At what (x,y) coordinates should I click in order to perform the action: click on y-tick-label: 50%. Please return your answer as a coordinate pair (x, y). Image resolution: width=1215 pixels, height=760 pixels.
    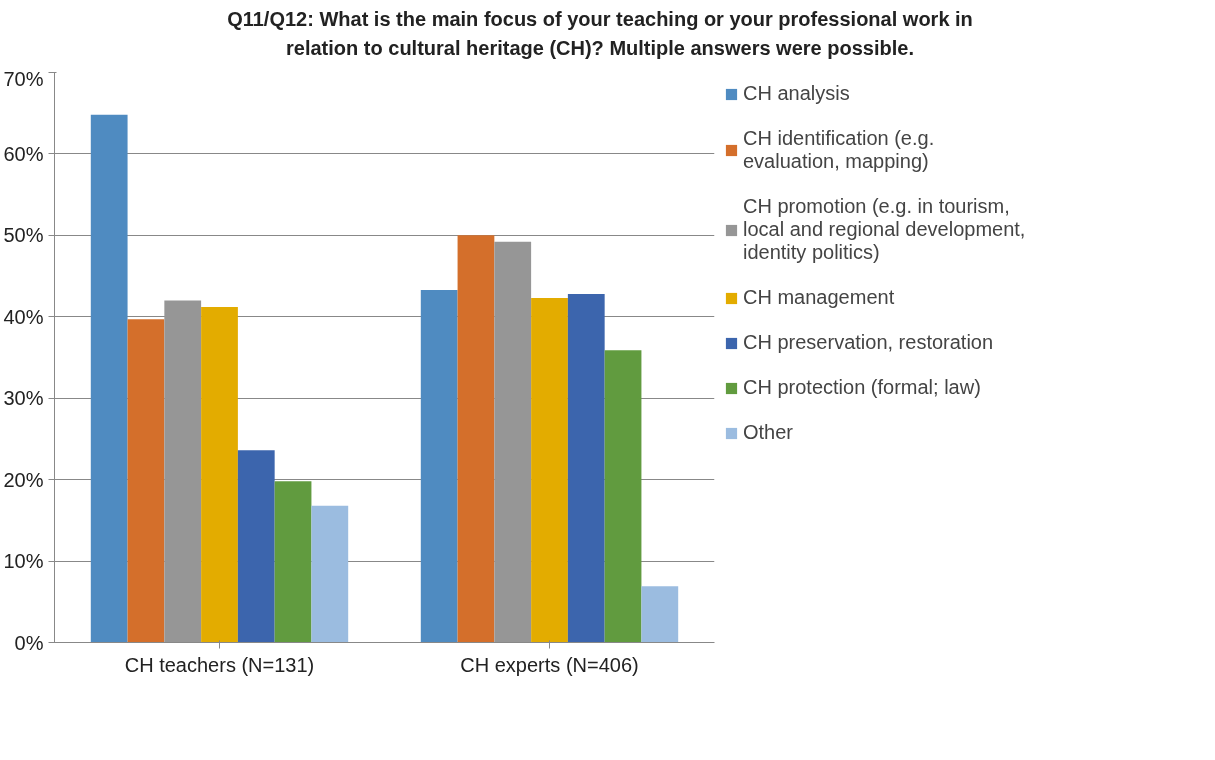
    Looking at the image, I should click on (23, 235).